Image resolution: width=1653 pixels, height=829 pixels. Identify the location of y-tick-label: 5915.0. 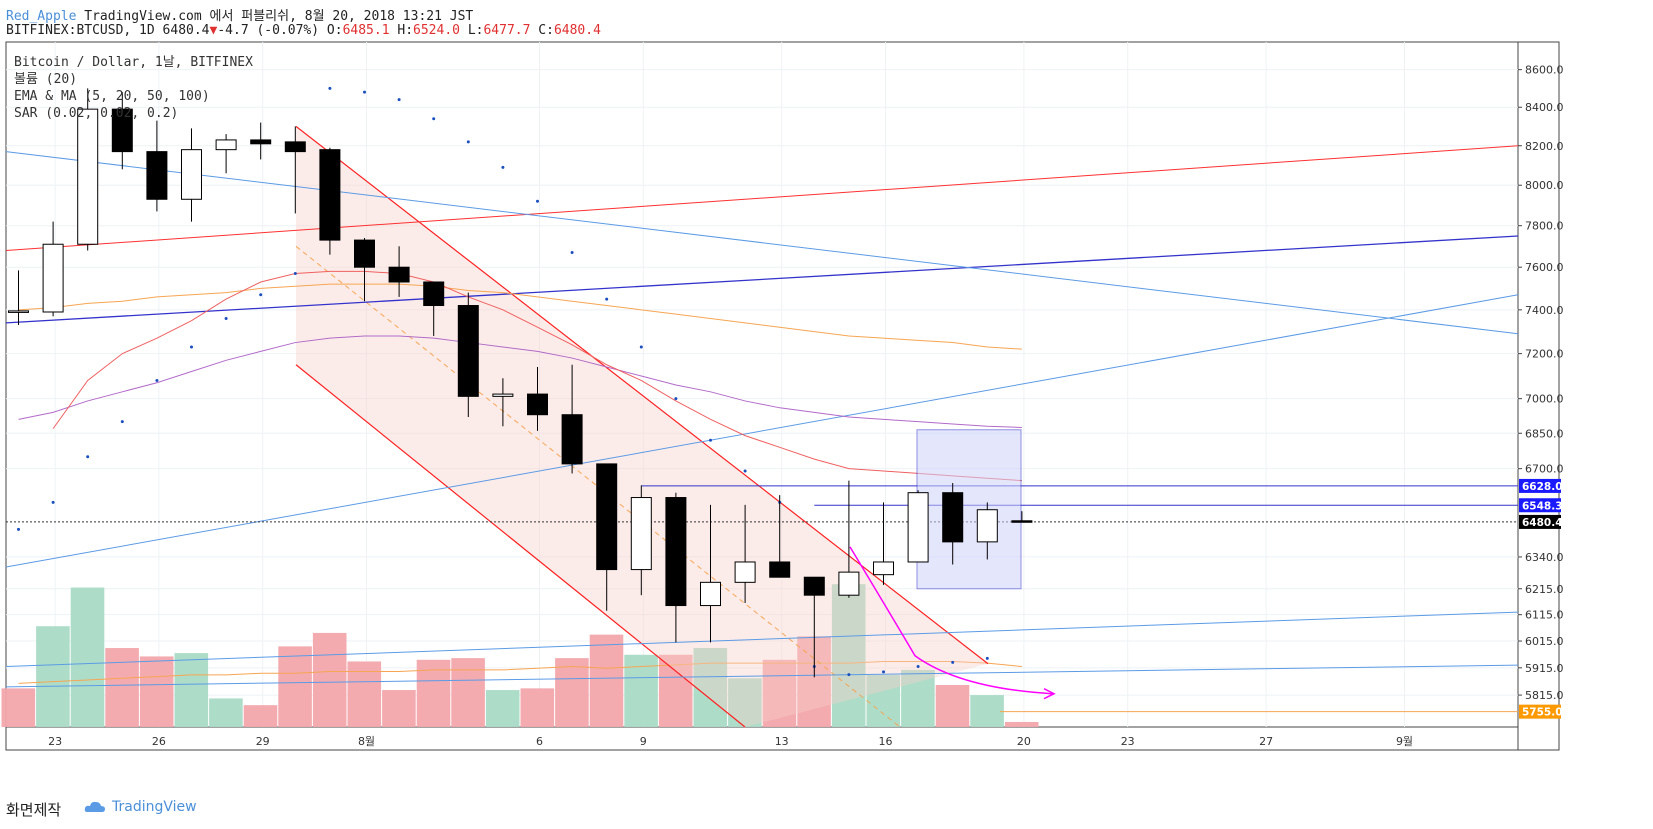
(1544, 668).